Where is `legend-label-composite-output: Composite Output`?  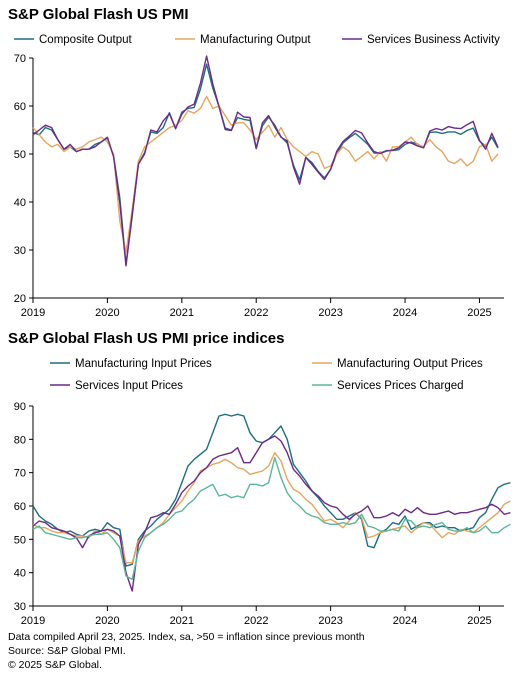 legend-label-composite-output: Composite Output is located at coordinates (85, 40).